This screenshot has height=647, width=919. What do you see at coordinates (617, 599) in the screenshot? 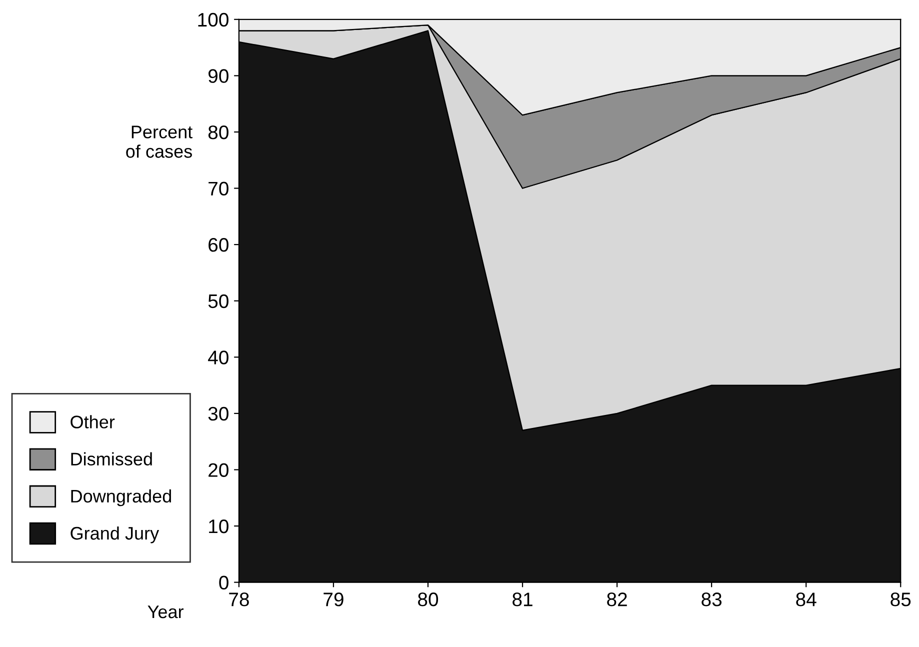
I see `x-tick-label: 82` at bounding box center [617, 599].